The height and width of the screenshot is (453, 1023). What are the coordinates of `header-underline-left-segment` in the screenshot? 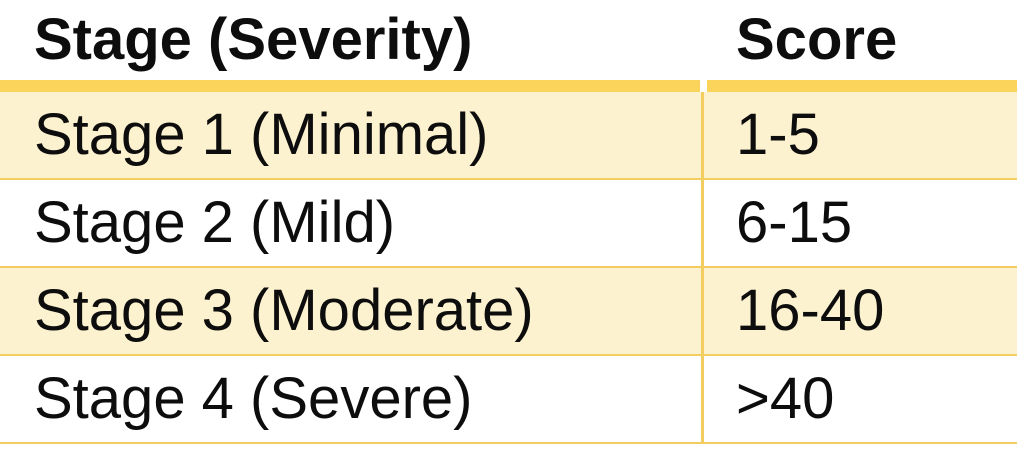 It's located at (350, 86).